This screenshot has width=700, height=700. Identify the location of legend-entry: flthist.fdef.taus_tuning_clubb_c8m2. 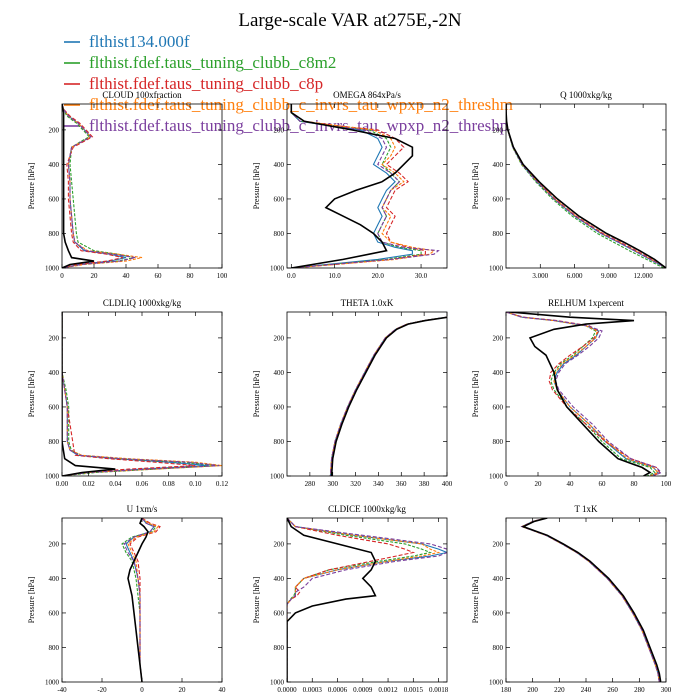
(212, 62).